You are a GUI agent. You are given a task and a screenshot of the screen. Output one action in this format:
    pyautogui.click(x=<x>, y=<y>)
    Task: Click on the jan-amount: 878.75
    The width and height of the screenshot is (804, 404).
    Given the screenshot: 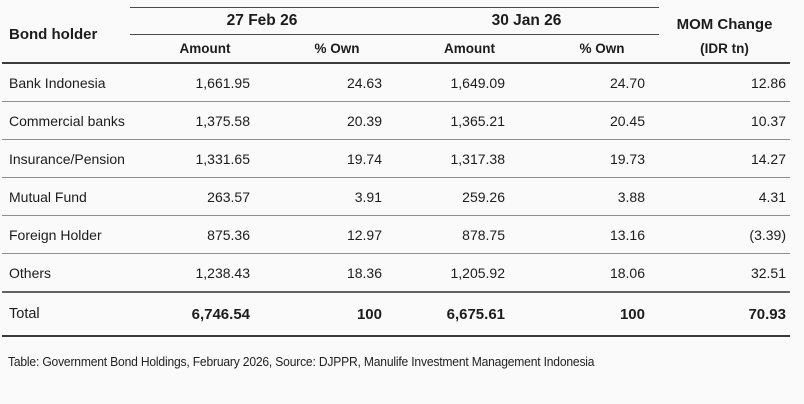 What is the action you would take?
    pyautogui.click(x=469, y=234)
    